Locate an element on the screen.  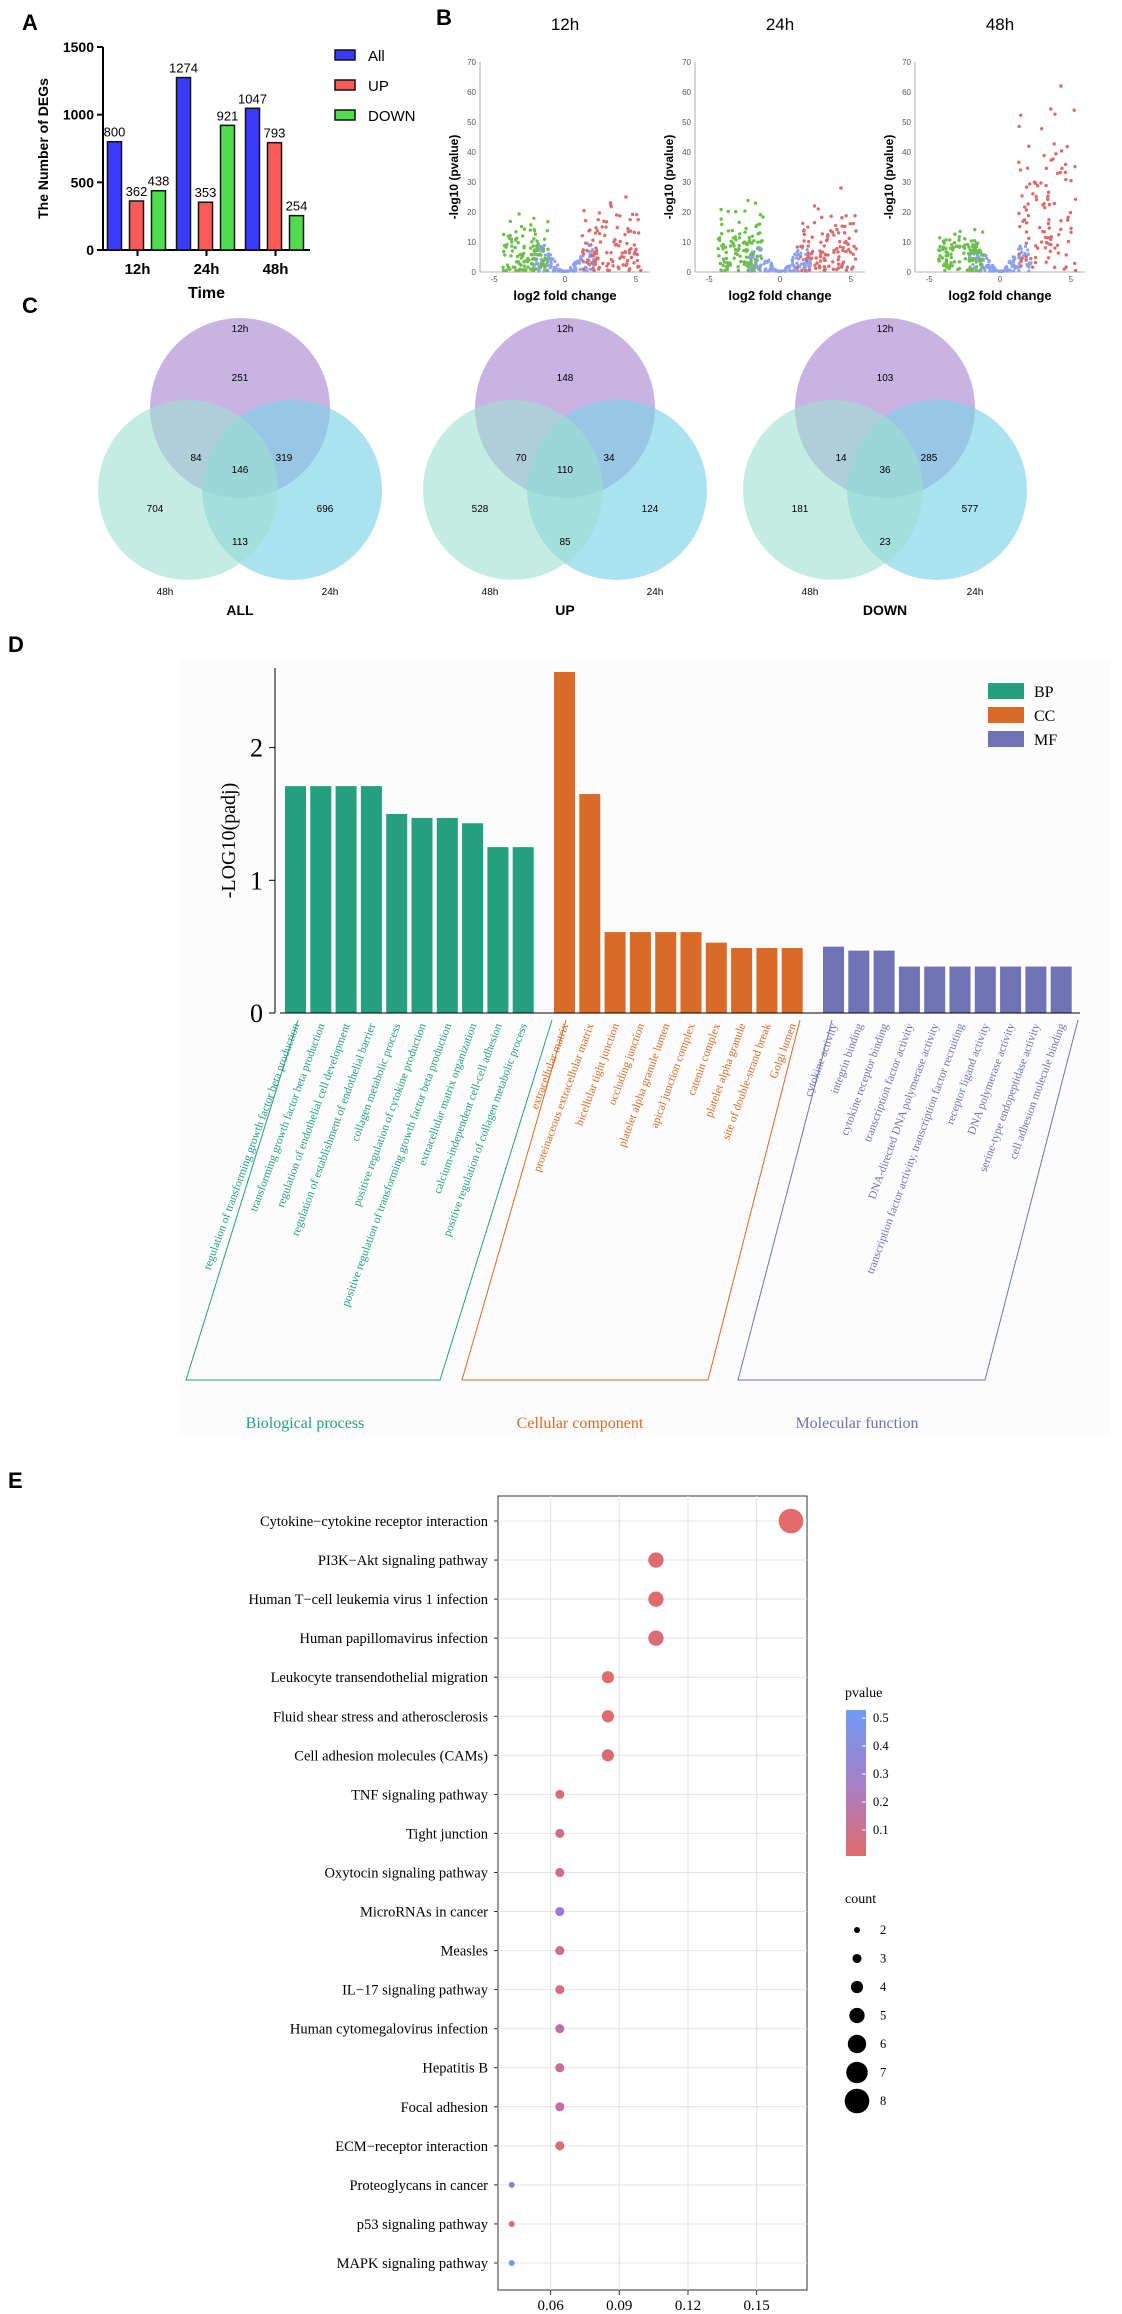
pathway-label: MAPK signaling pathway is located at coordinates (413, 2264).